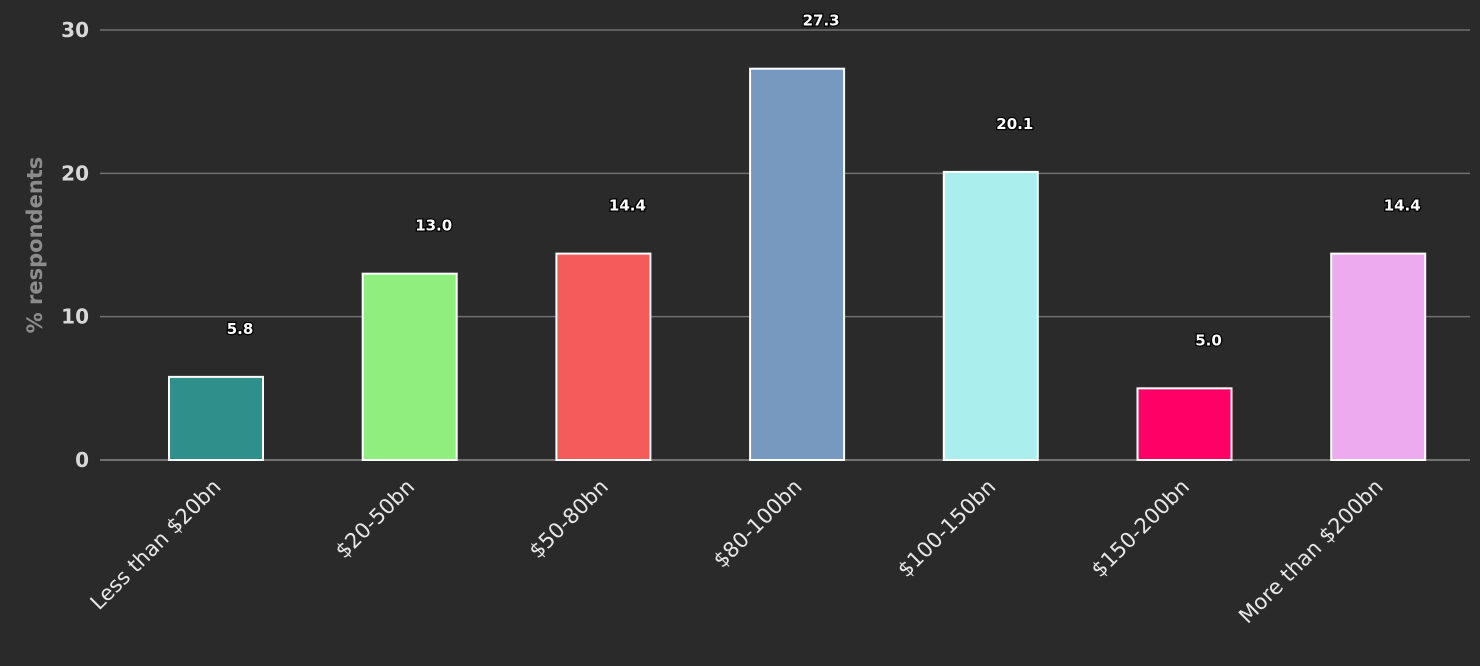  Describe the element at coordinates (82, 460) in the screenshot. I see `y-tick-label: 0` at that location.